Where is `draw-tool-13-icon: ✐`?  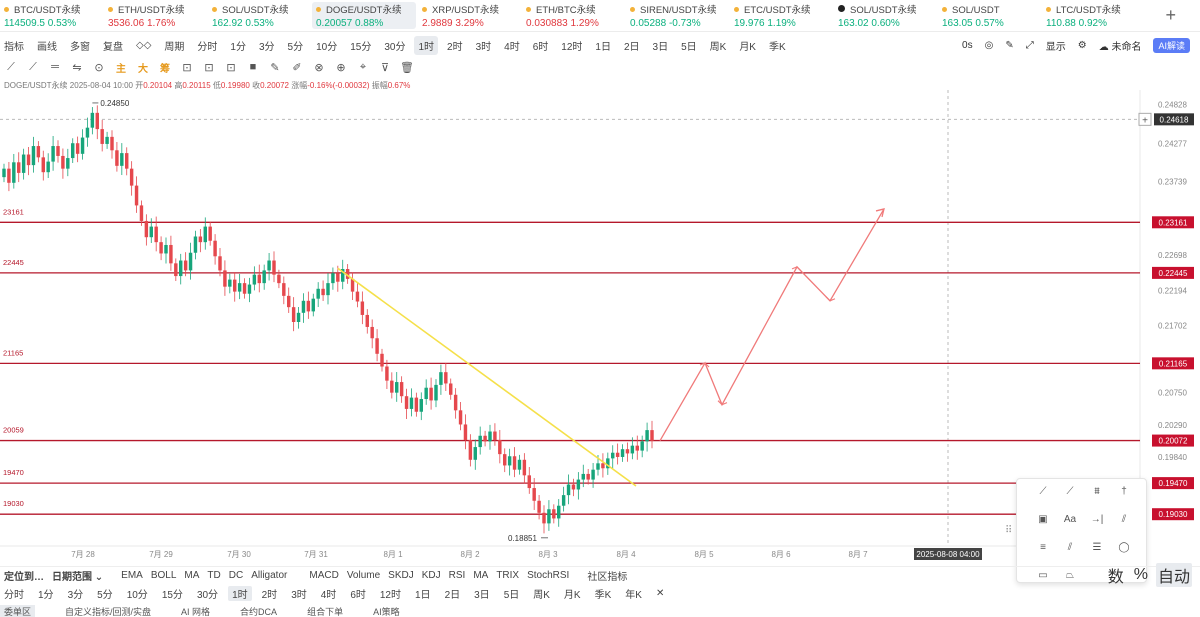
draw-tool-13-icon: ✐ is located at coordinates (297, 67).